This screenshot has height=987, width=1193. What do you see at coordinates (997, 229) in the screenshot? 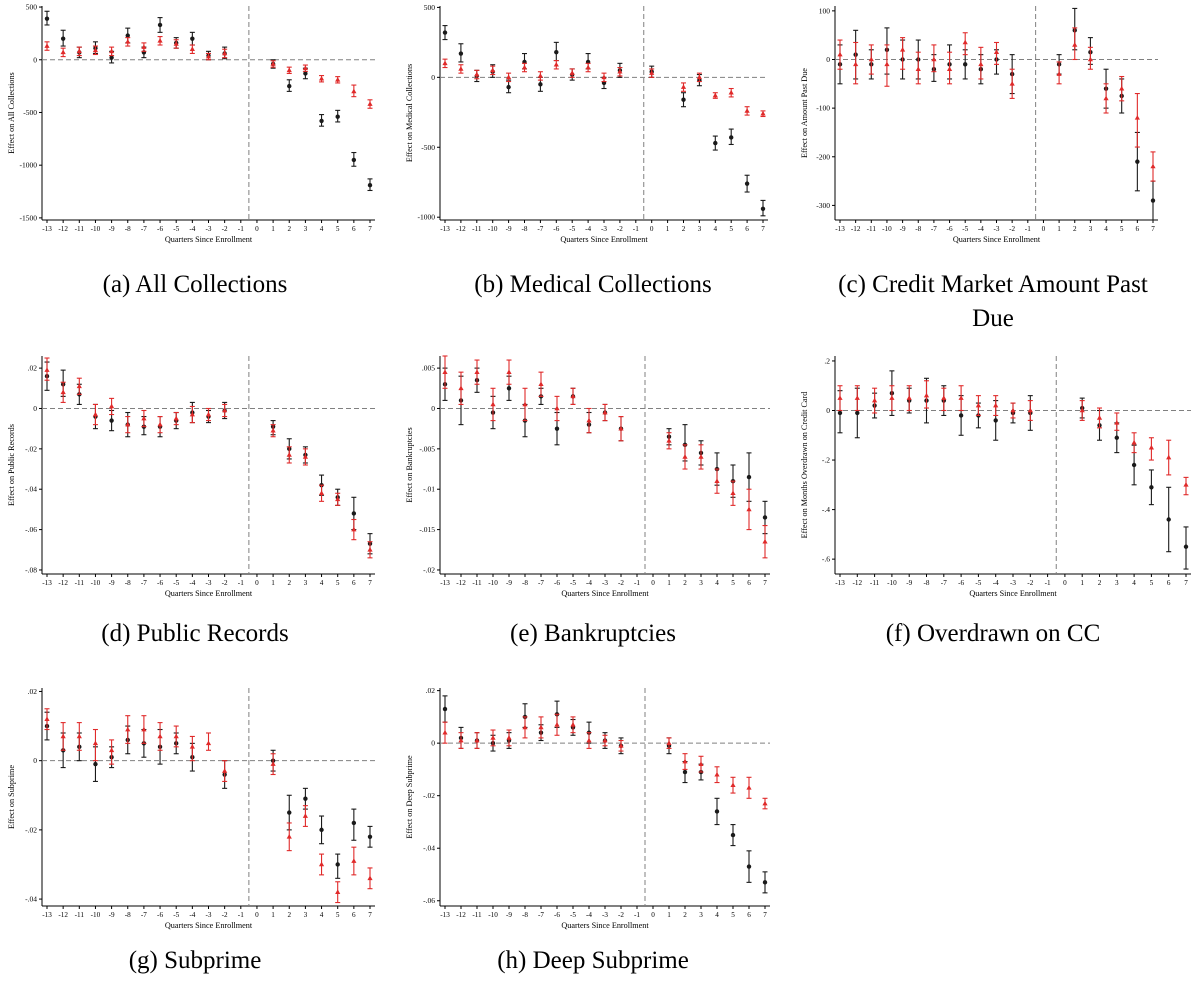
I see `x-tick-label: -3` at bounding box center [997, 229].